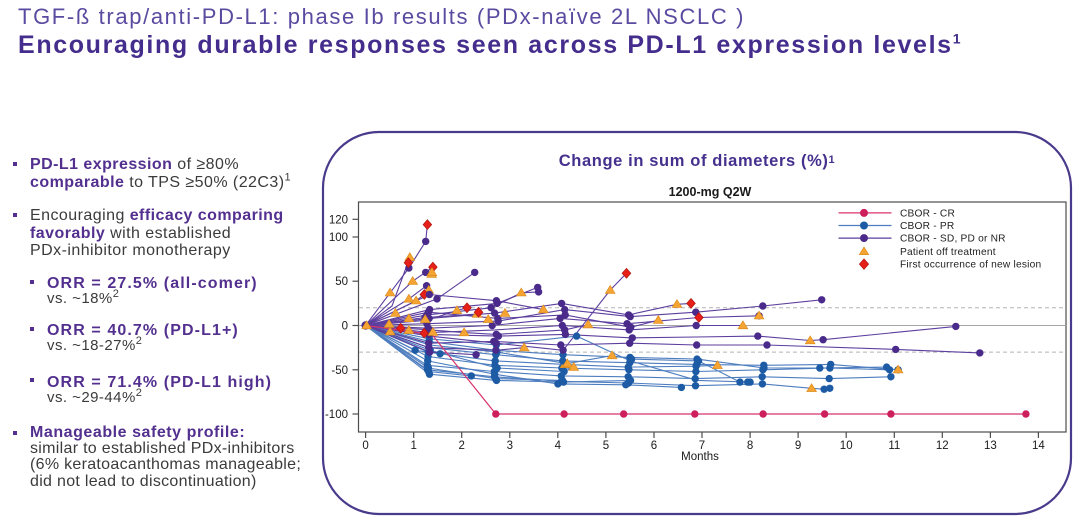 This screenshot has width=1080, height=522. What do you see at coordinates (700, 457) in the screenshot?
I see `svg-text: Months` at bounding box center [700, 457].